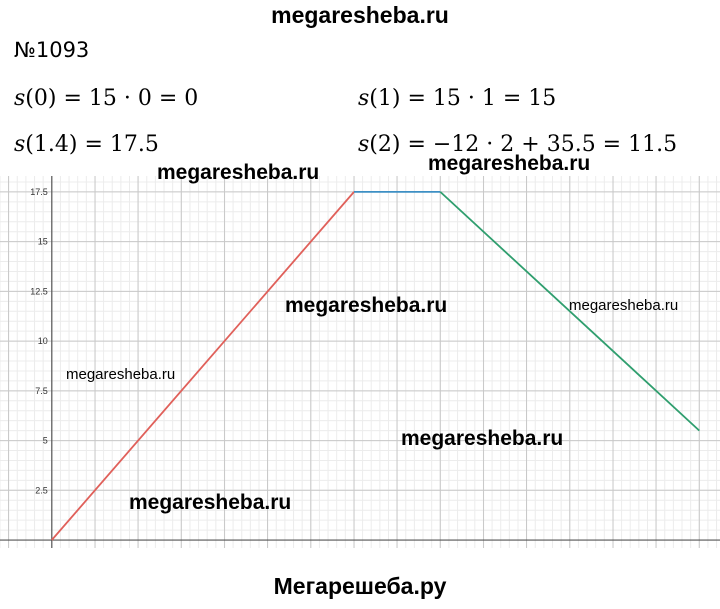 Image resolution: width=720 pixels, height=609 pixels. What do you see at coordinates (41, 490) in the screenshot?
I see `y-tick-label: 2.5` at bounding box center [41, 490].